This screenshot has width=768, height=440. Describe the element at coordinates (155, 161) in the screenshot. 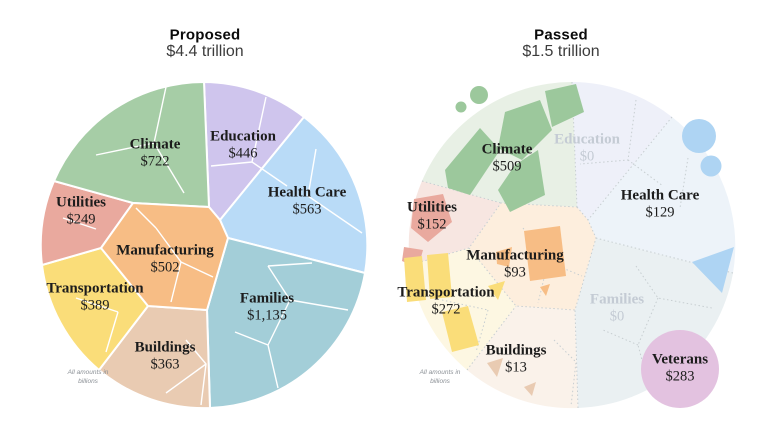

I see `segment-value: $722` at that location.